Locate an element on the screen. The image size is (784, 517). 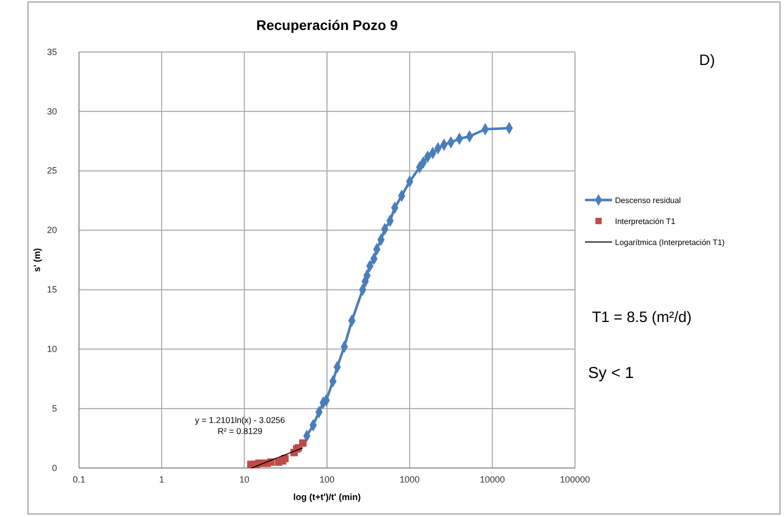
y-tick-label: 35 is located at coordinates (51, 51).